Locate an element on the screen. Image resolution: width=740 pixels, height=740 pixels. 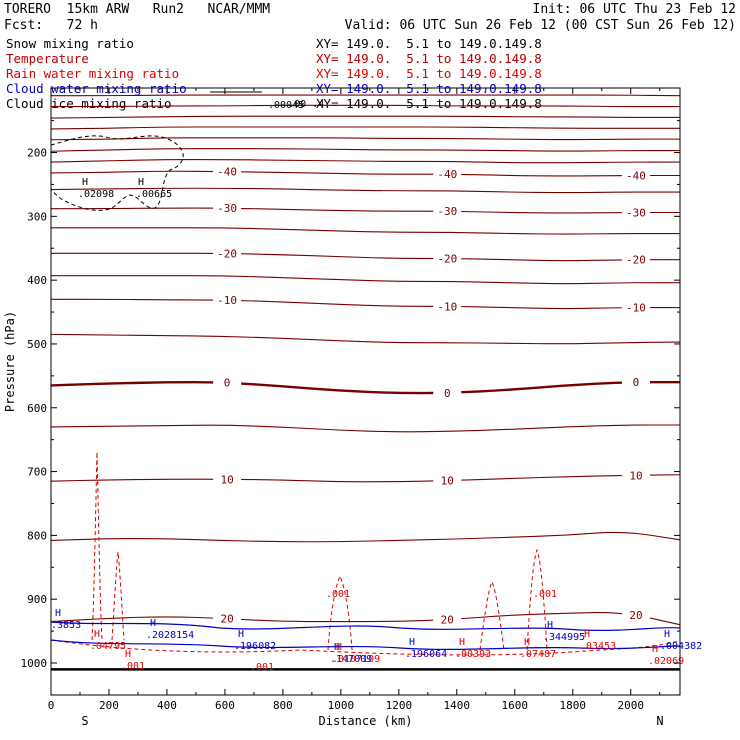
rain-max-value: .04795 is located at coordinates (108, 646).